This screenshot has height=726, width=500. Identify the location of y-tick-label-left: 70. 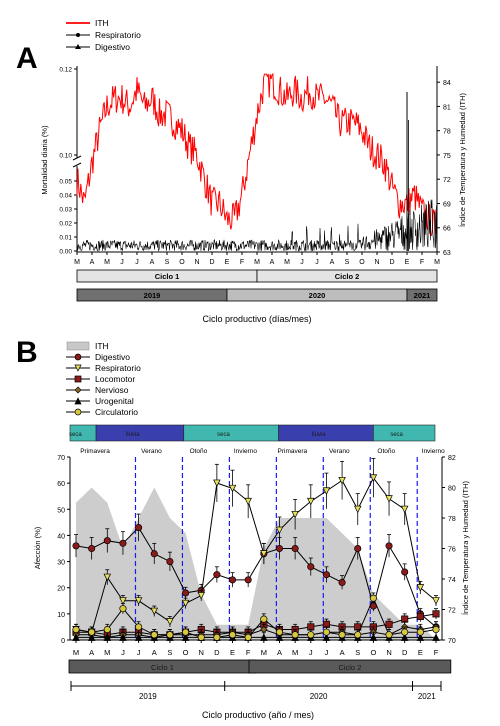
(61, 458).